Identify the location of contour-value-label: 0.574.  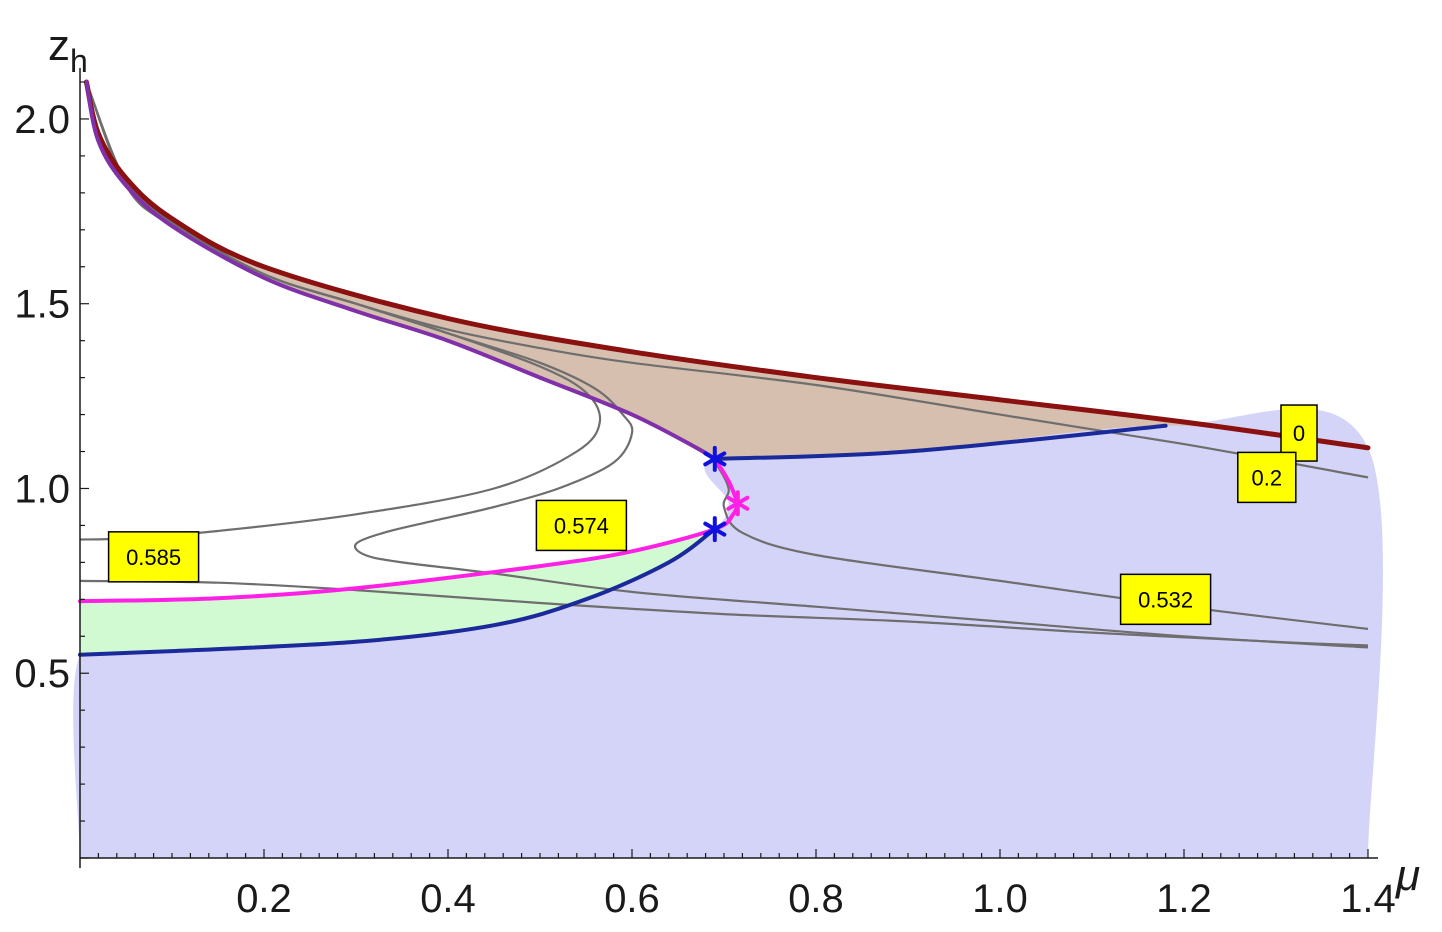
(581, 525).